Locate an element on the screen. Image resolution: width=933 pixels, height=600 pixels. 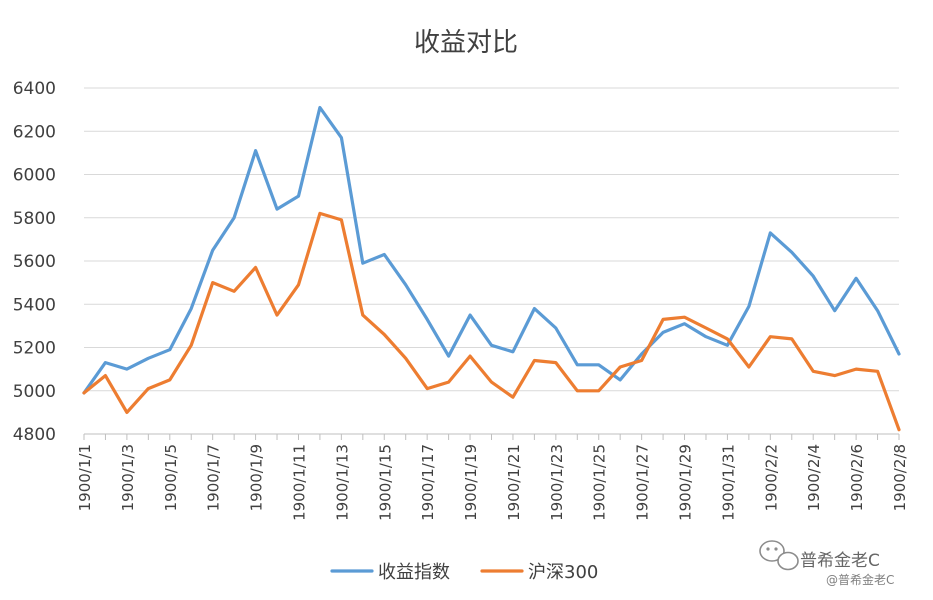
y-axis: 4800 5000 5200 5400 5600 5800 6000 6200 6400 is located at coordinates (34, 262).